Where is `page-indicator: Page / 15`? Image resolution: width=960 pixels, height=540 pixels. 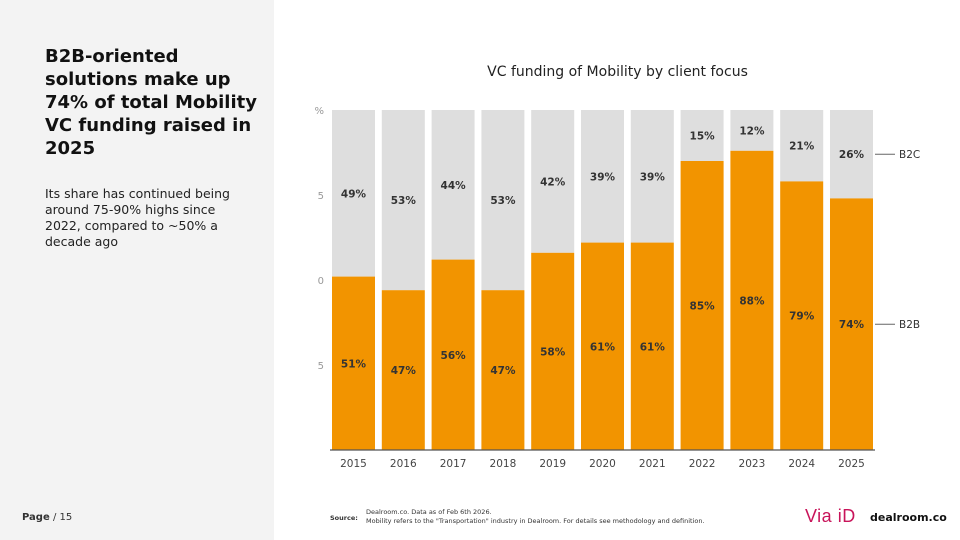
page-indicator: Page / 15 is located at coordinates (47, 517).